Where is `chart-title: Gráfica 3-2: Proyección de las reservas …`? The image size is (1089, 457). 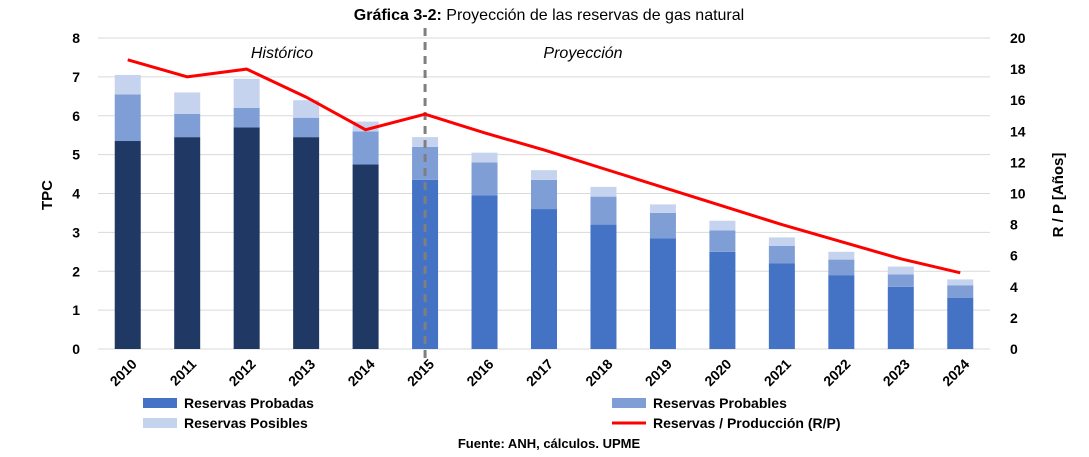 chart-title: Gráfica 3-2: Proyección de las reservas … is located at coordinates (549, 15).